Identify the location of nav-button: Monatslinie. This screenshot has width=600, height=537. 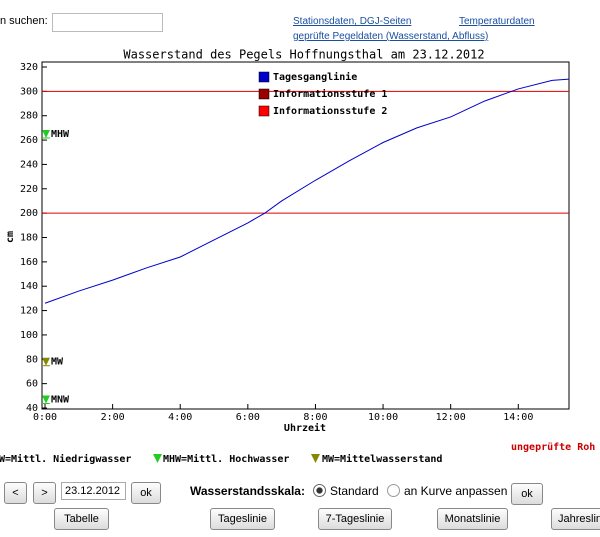
(472, 519).